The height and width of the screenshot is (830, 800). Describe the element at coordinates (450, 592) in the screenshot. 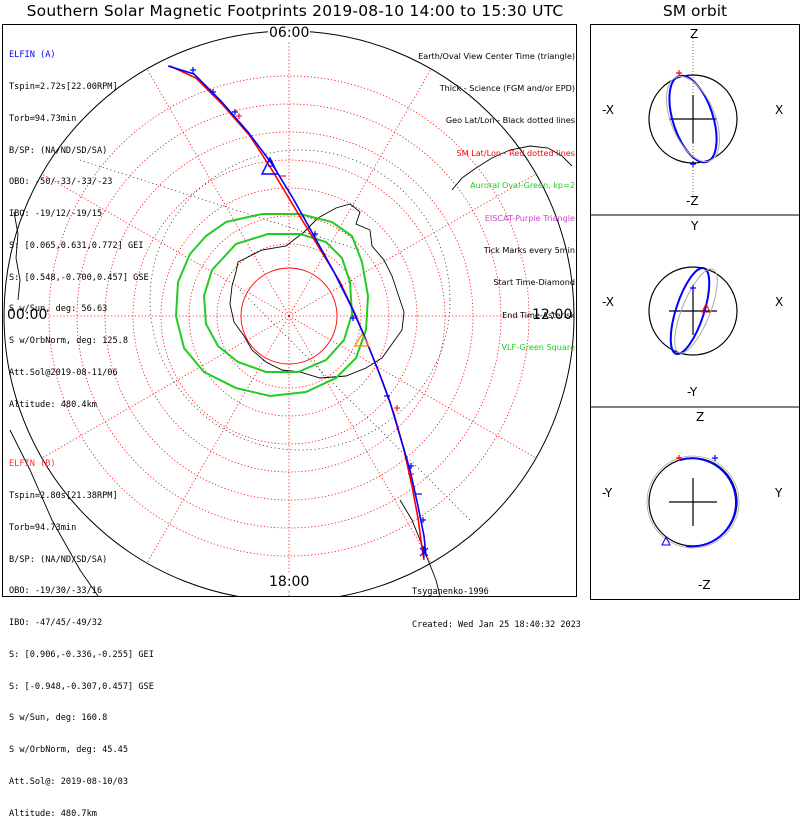

I see `model-name: Tsyganenko-1996` at that location.